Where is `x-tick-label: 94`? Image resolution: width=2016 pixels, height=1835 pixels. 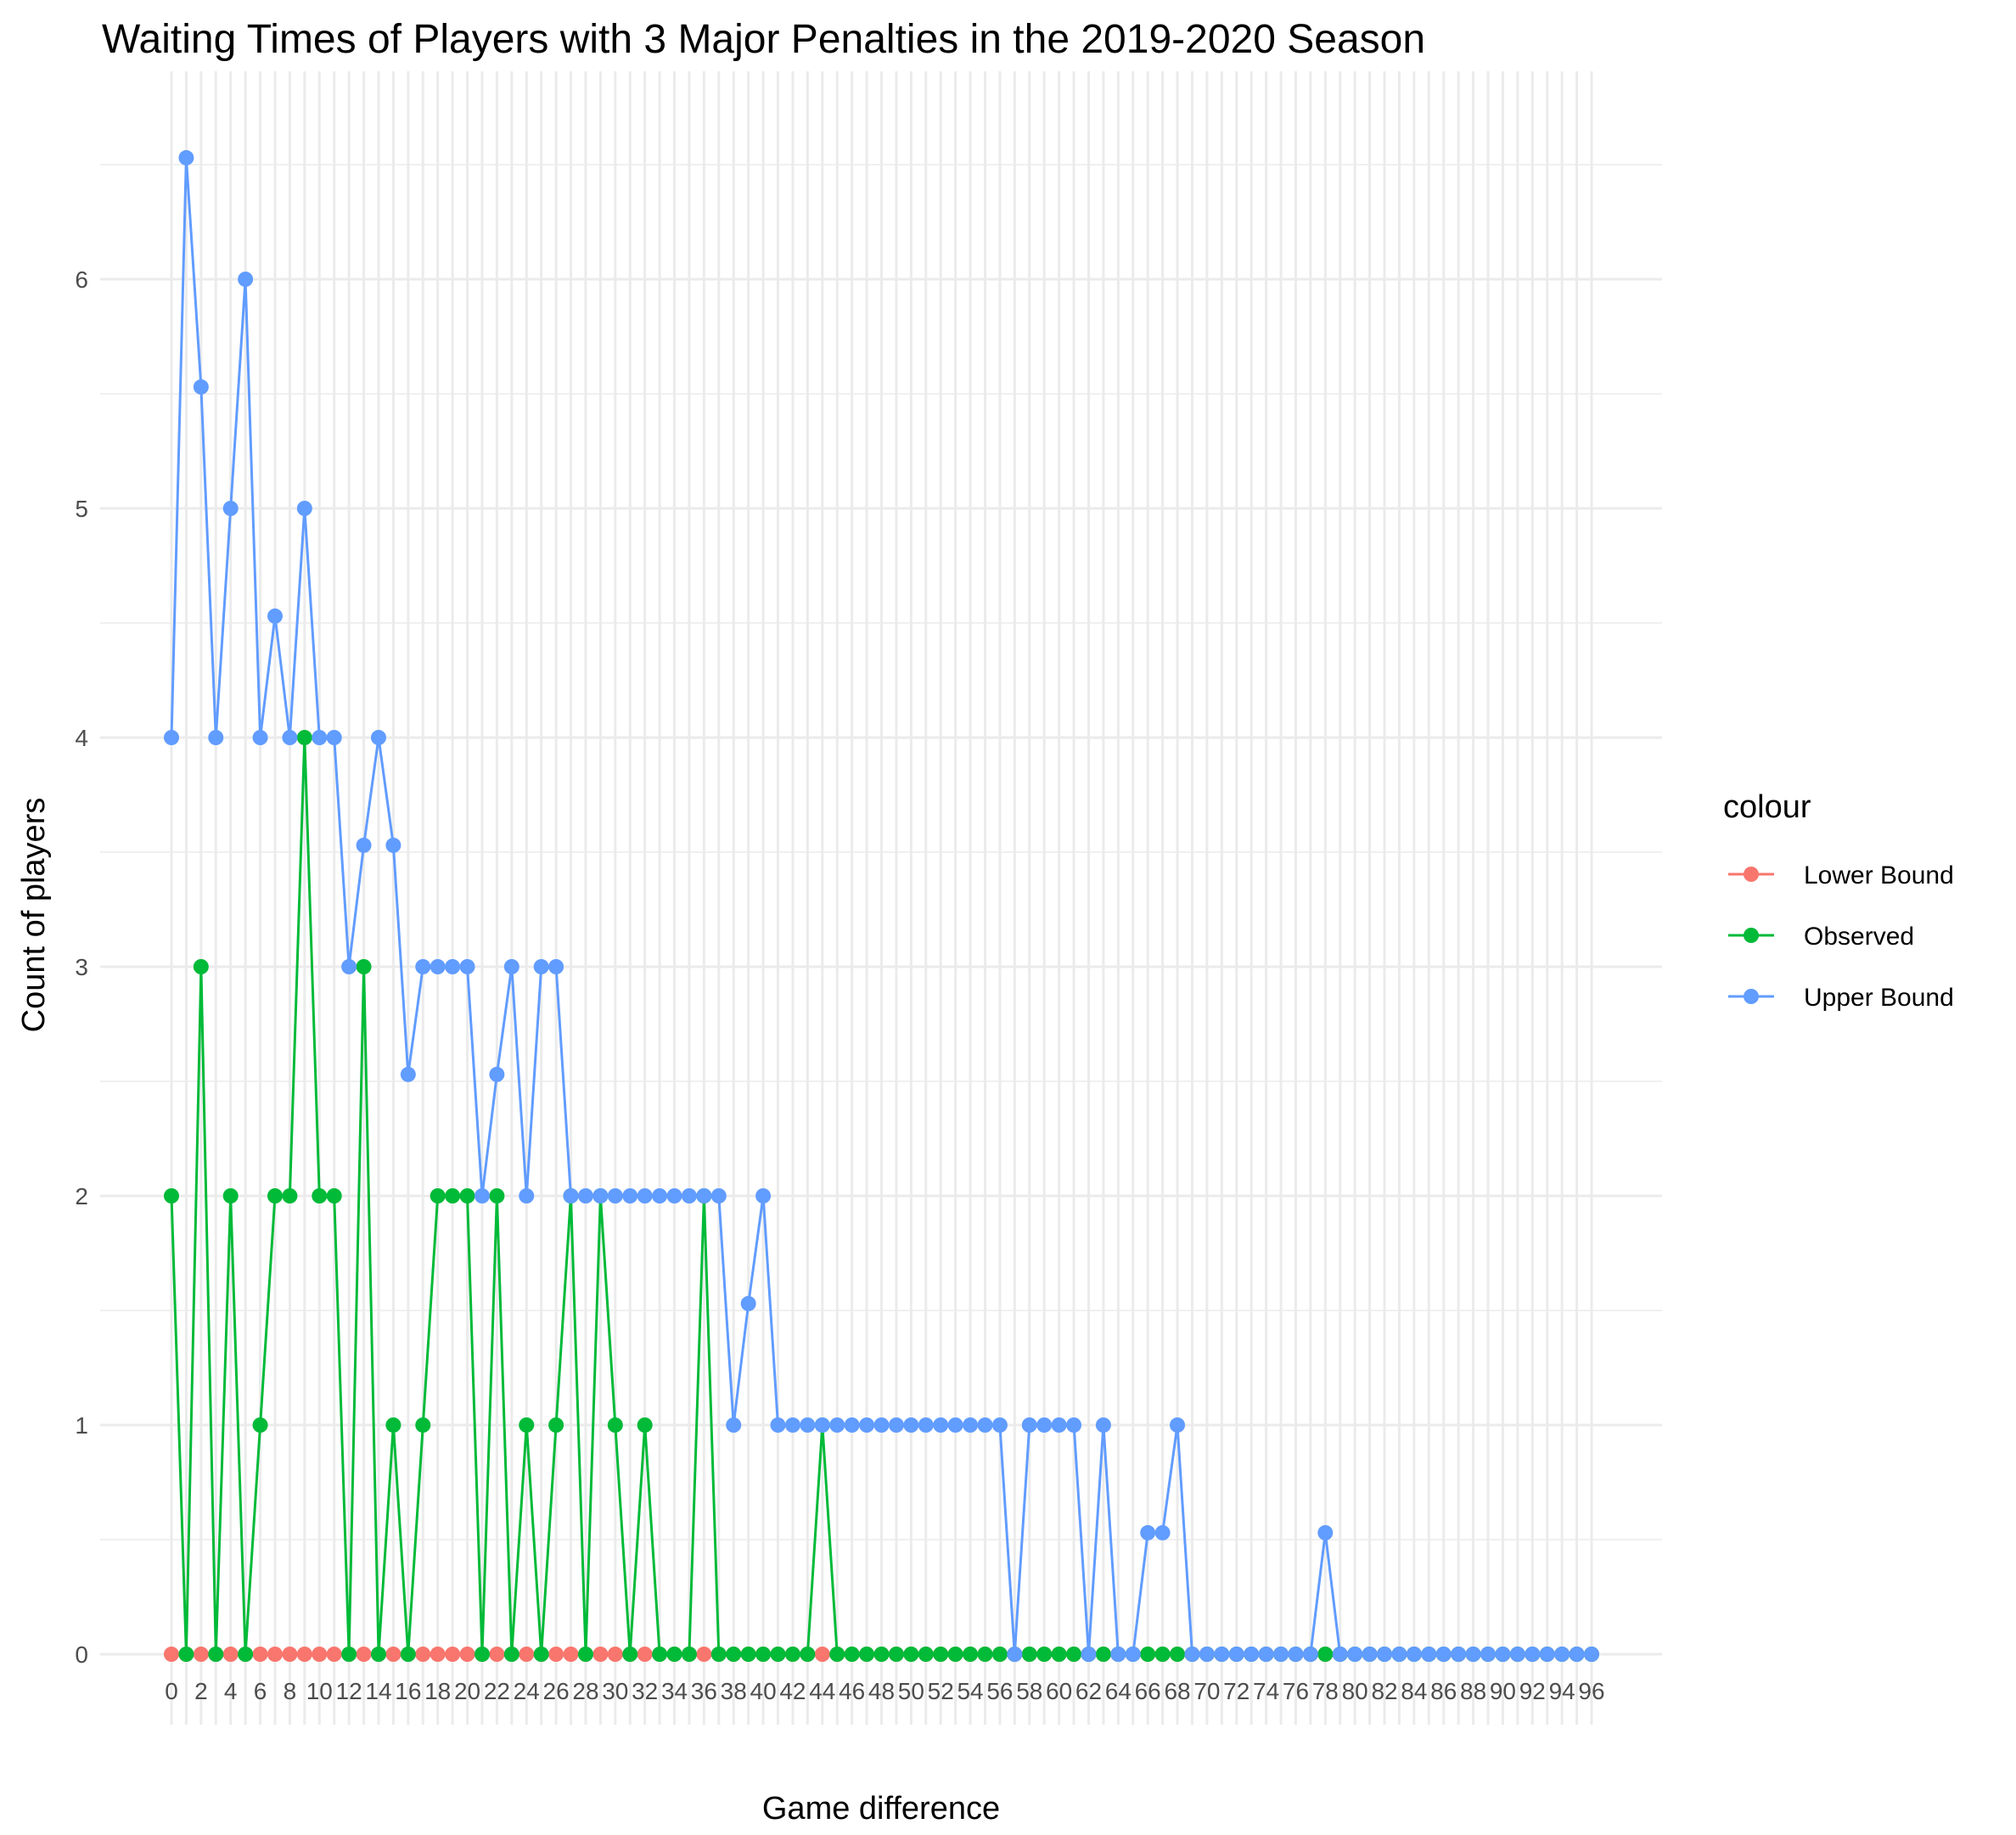
x-tick-label: 94 is located at coordinates (1562, 1691).